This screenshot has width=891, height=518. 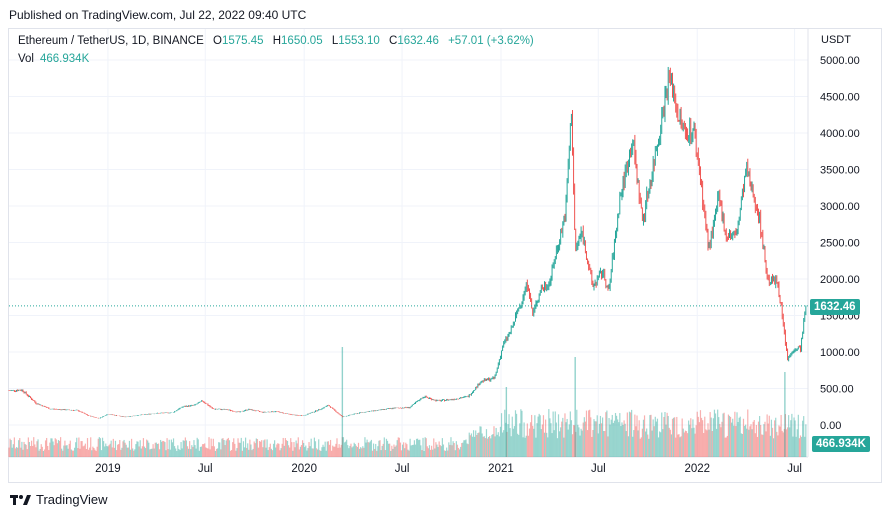 What do you see at coordinates (840, 280) in the screenshot?
I see `y-tick-label: 2000.00` at bounding box center [840, 280].